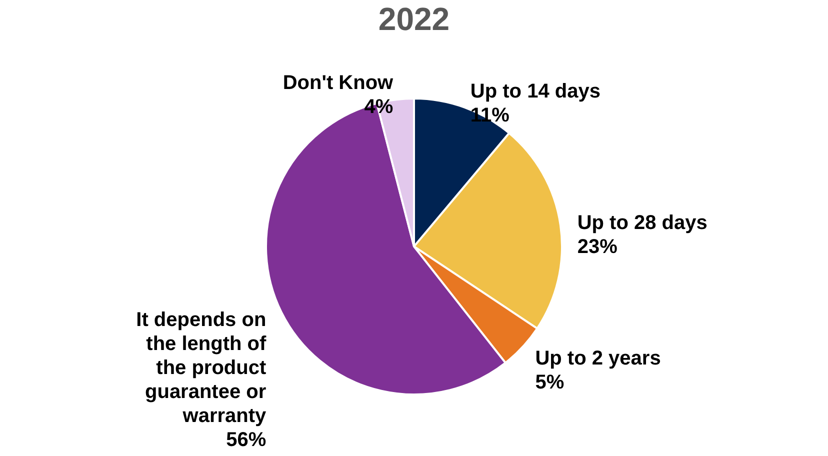 Image resolution: width=828 pixels, height=456 pixels. What do you see at coordinates (202, 367) in the screenshot?
I see `slice-label: It depends on the length of the product guarantee or warranty` at bounding box center [202, 367].